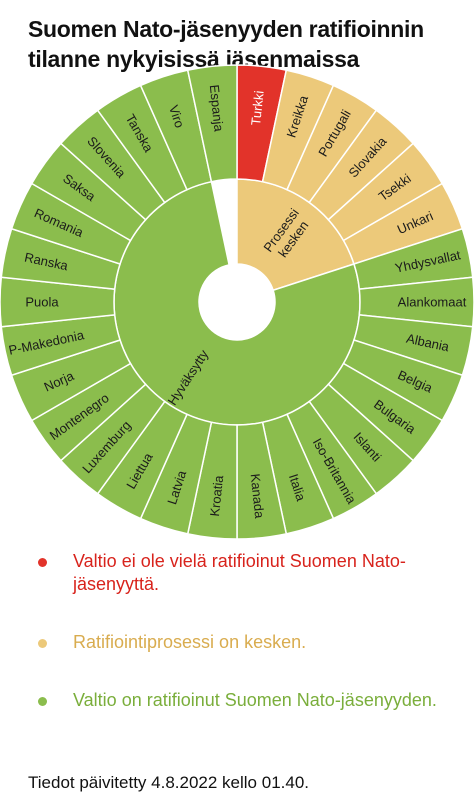 The height and width of the screenshot is (811, 474). Describe the element at coordinates (168, 782) in the screenshot. I see `update-timestamp: Tiedot päivitetty 4.8.2022 kello 01.40.` at that location.